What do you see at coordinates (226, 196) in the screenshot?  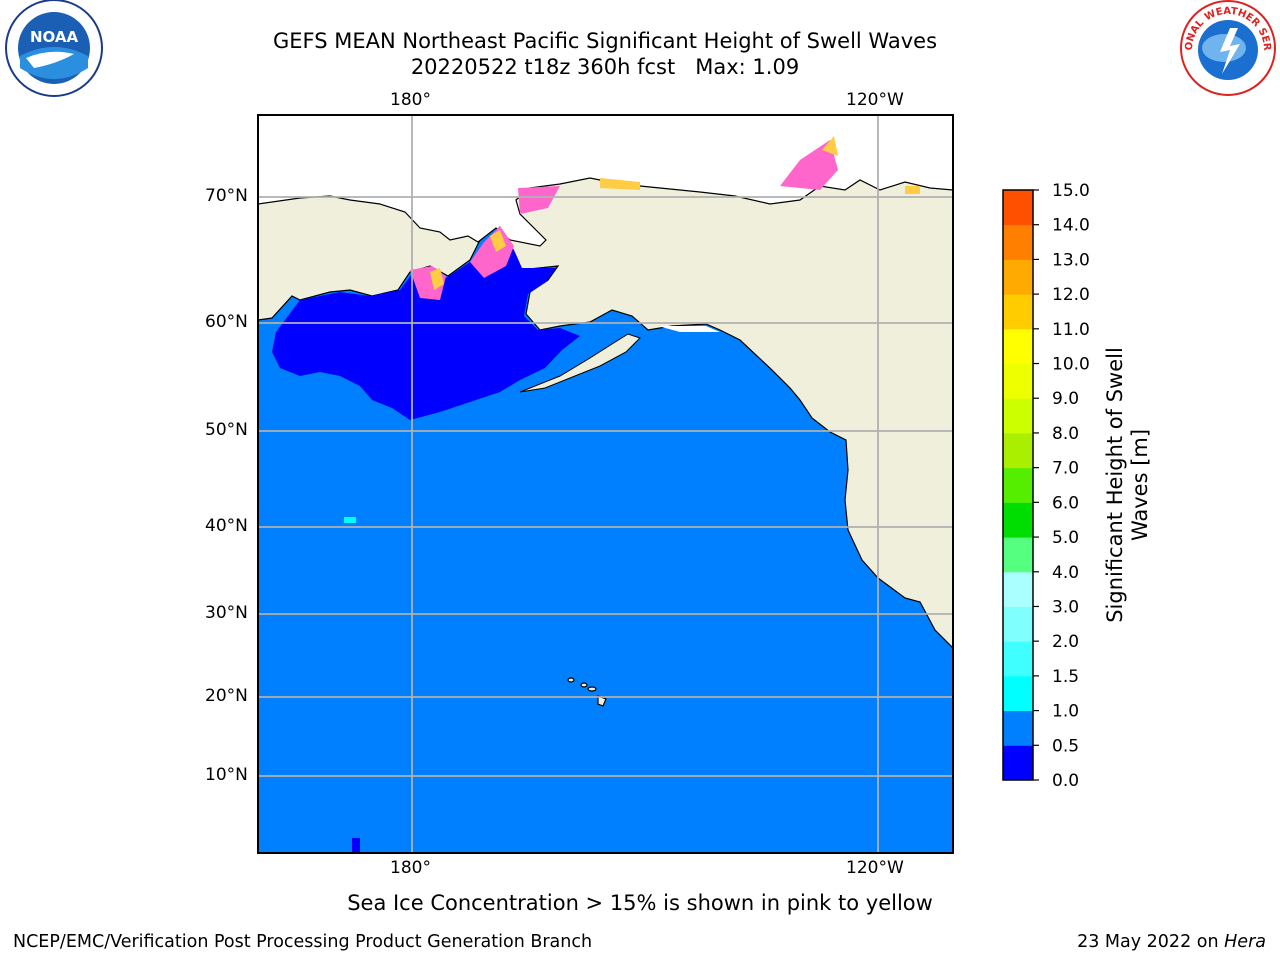 I see `y-tick-70n: 70°N` at bounding box center [226, 196].